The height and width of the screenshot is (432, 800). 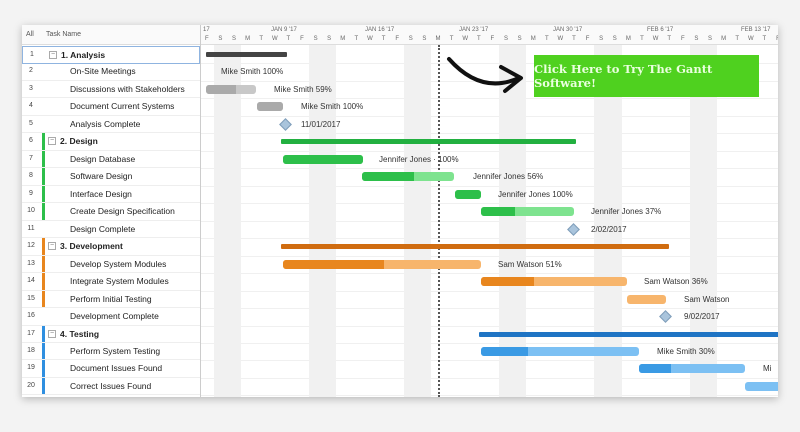 What do you see at coordinates (206, 30) in the screenshot?
I see `week-label-partial: 17` at bounding box center [206, 30].